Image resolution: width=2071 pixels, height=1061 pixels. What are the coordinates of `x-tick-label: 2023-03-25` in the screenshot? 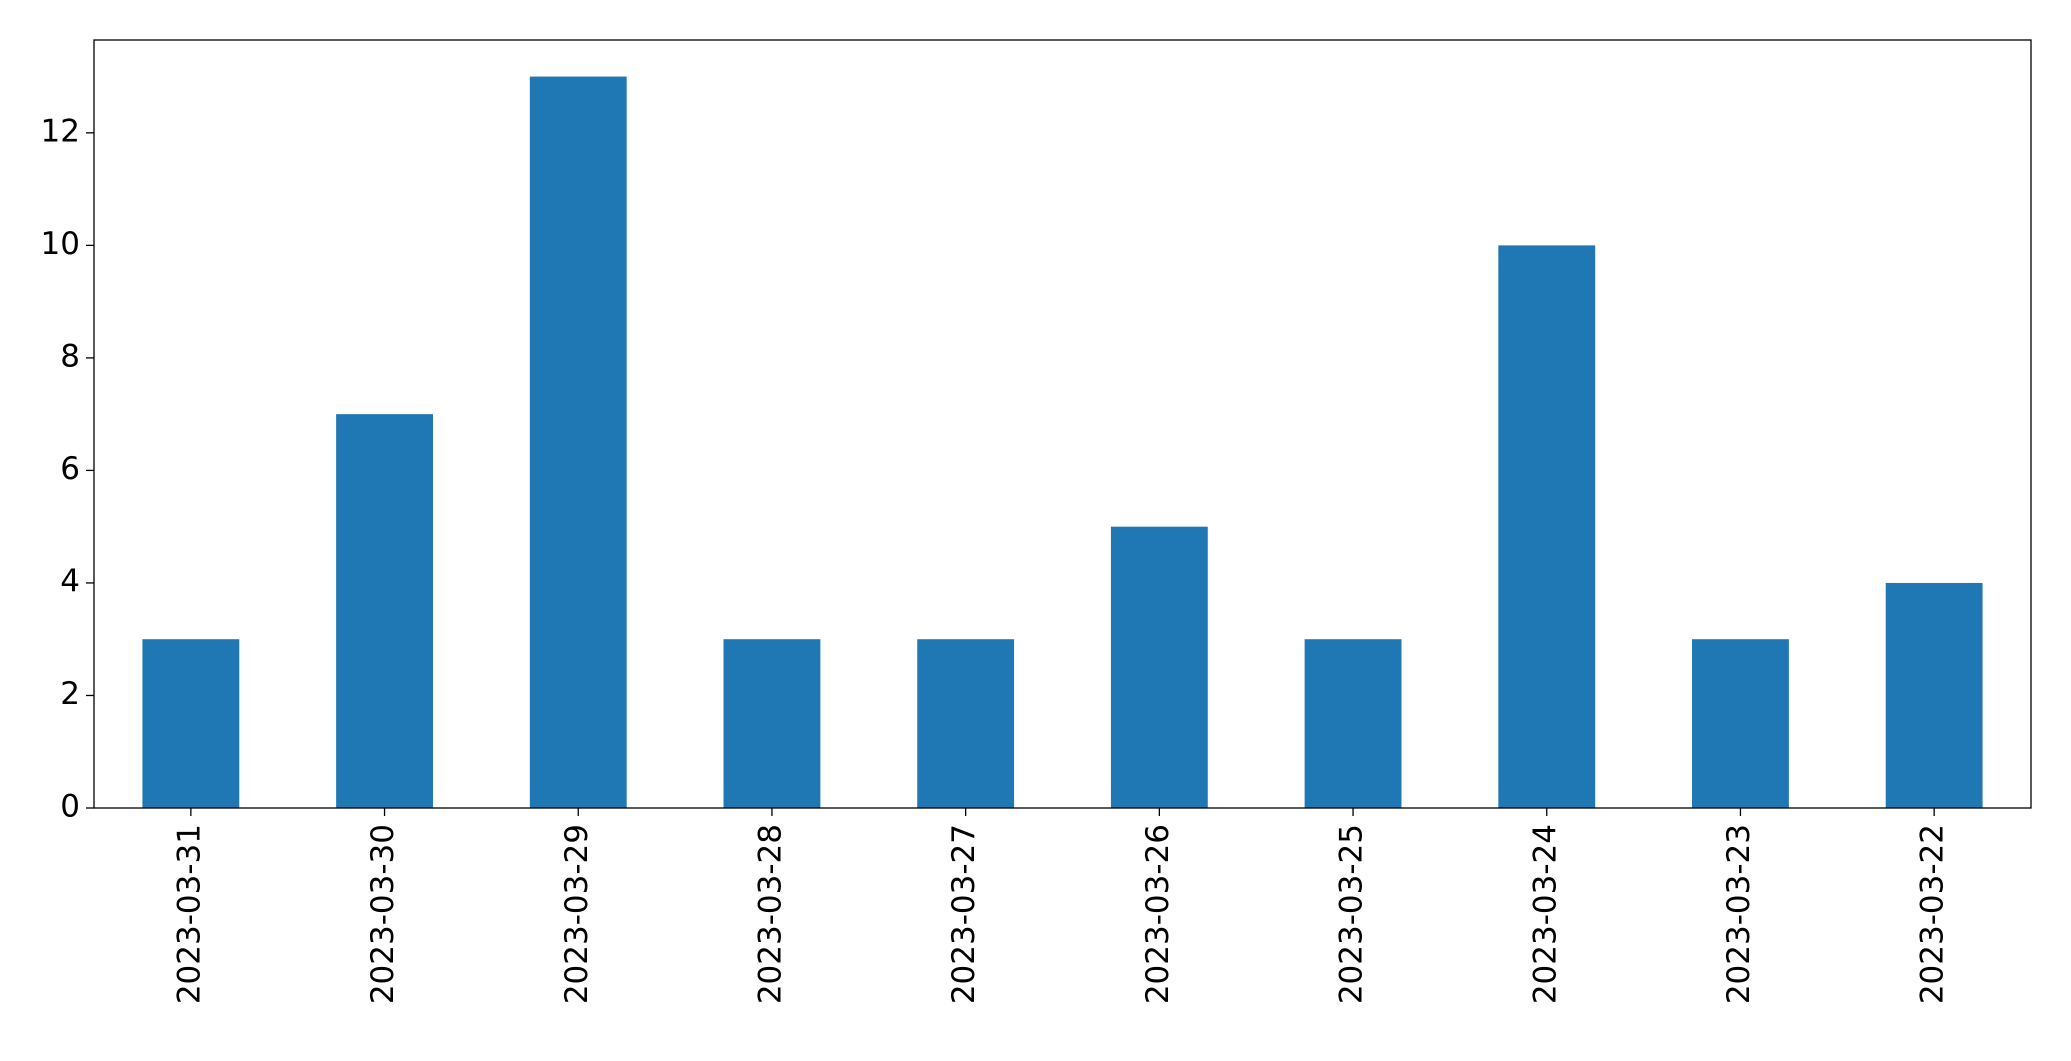 It's located at (1352, 914).